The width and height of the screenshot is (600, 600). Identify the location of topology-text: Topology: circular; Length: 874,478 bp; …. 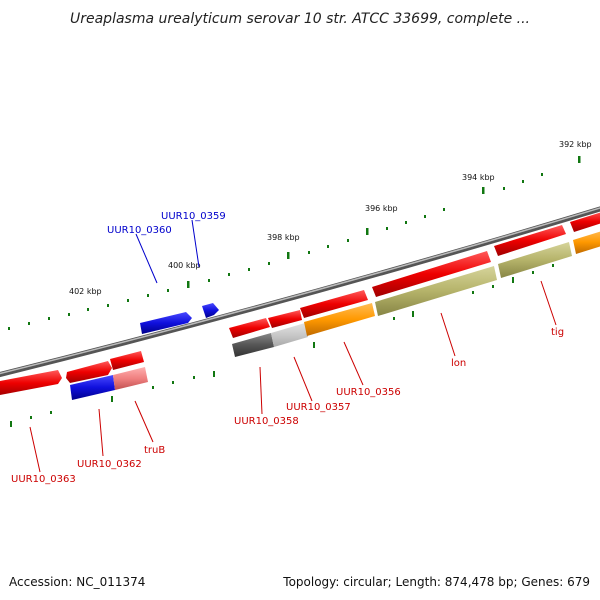
(436, 582).